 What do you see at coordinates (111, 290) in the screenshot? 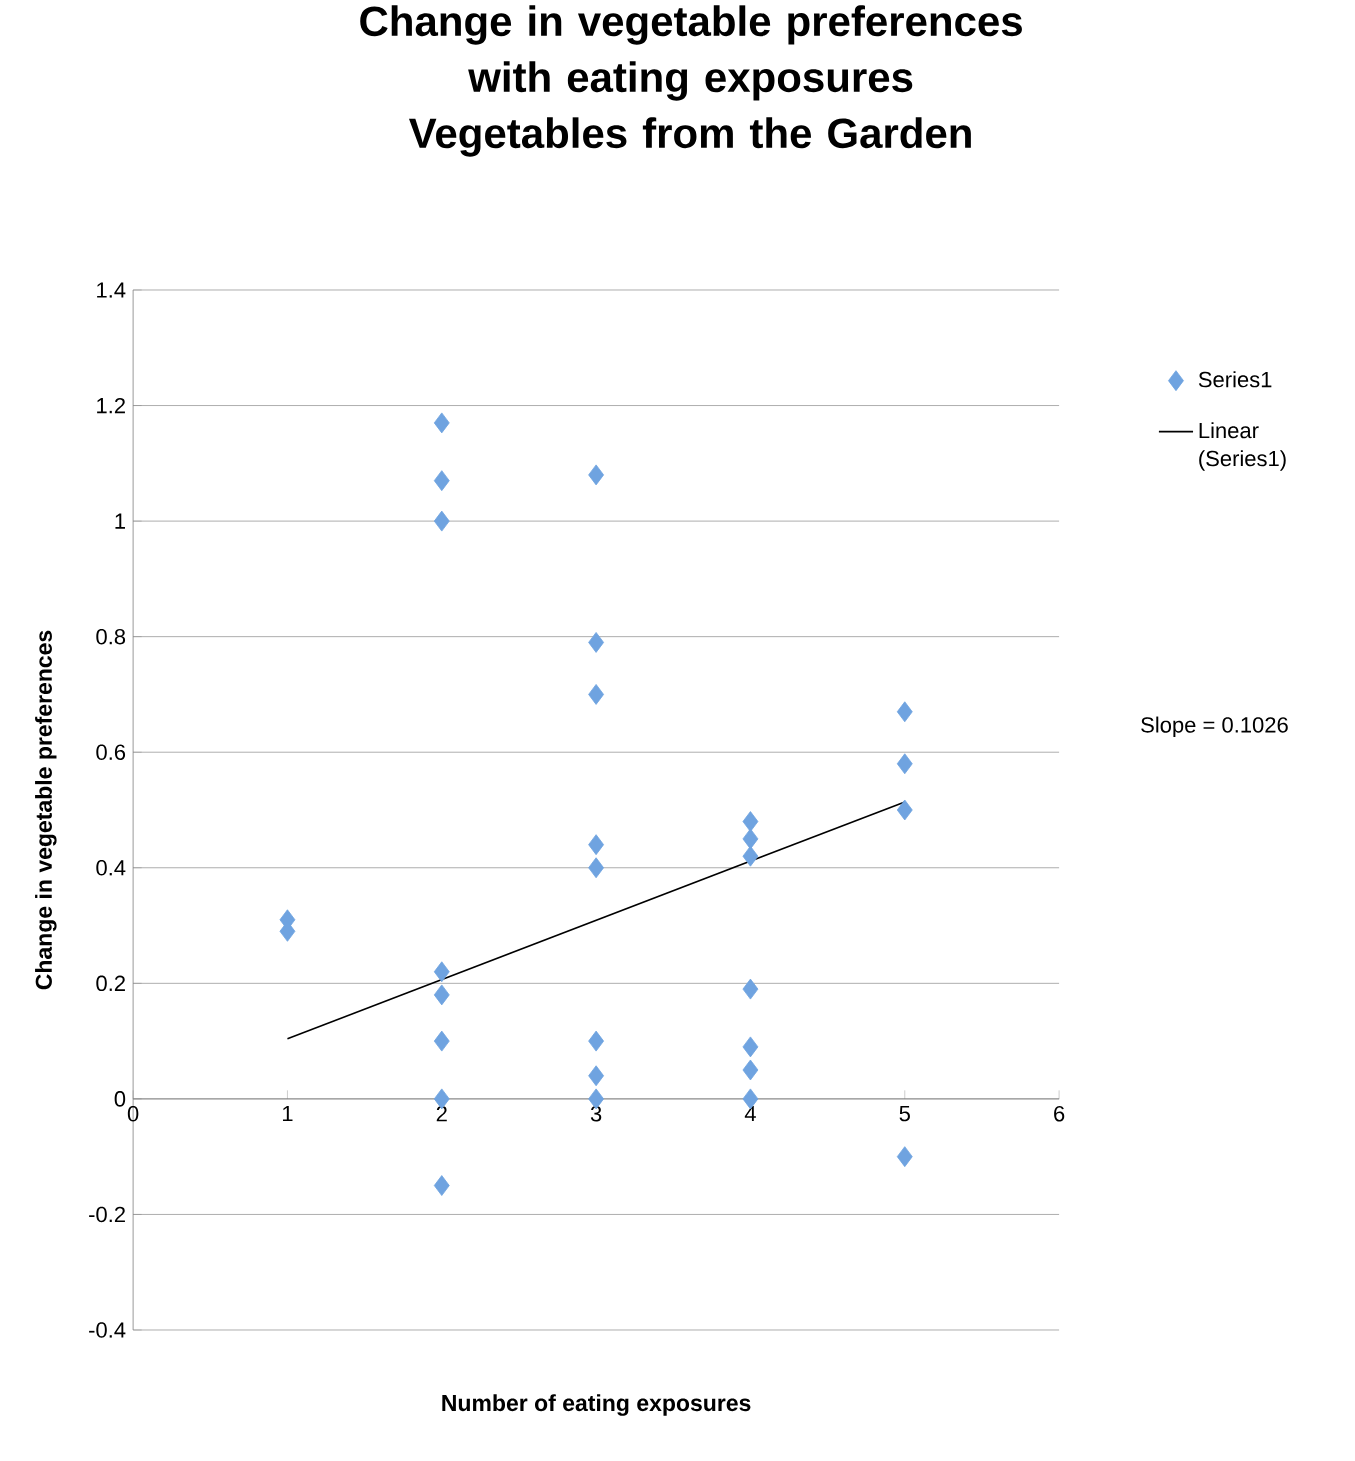
I see `y-tick-label: 1.4` at bounding box center [111, 290].